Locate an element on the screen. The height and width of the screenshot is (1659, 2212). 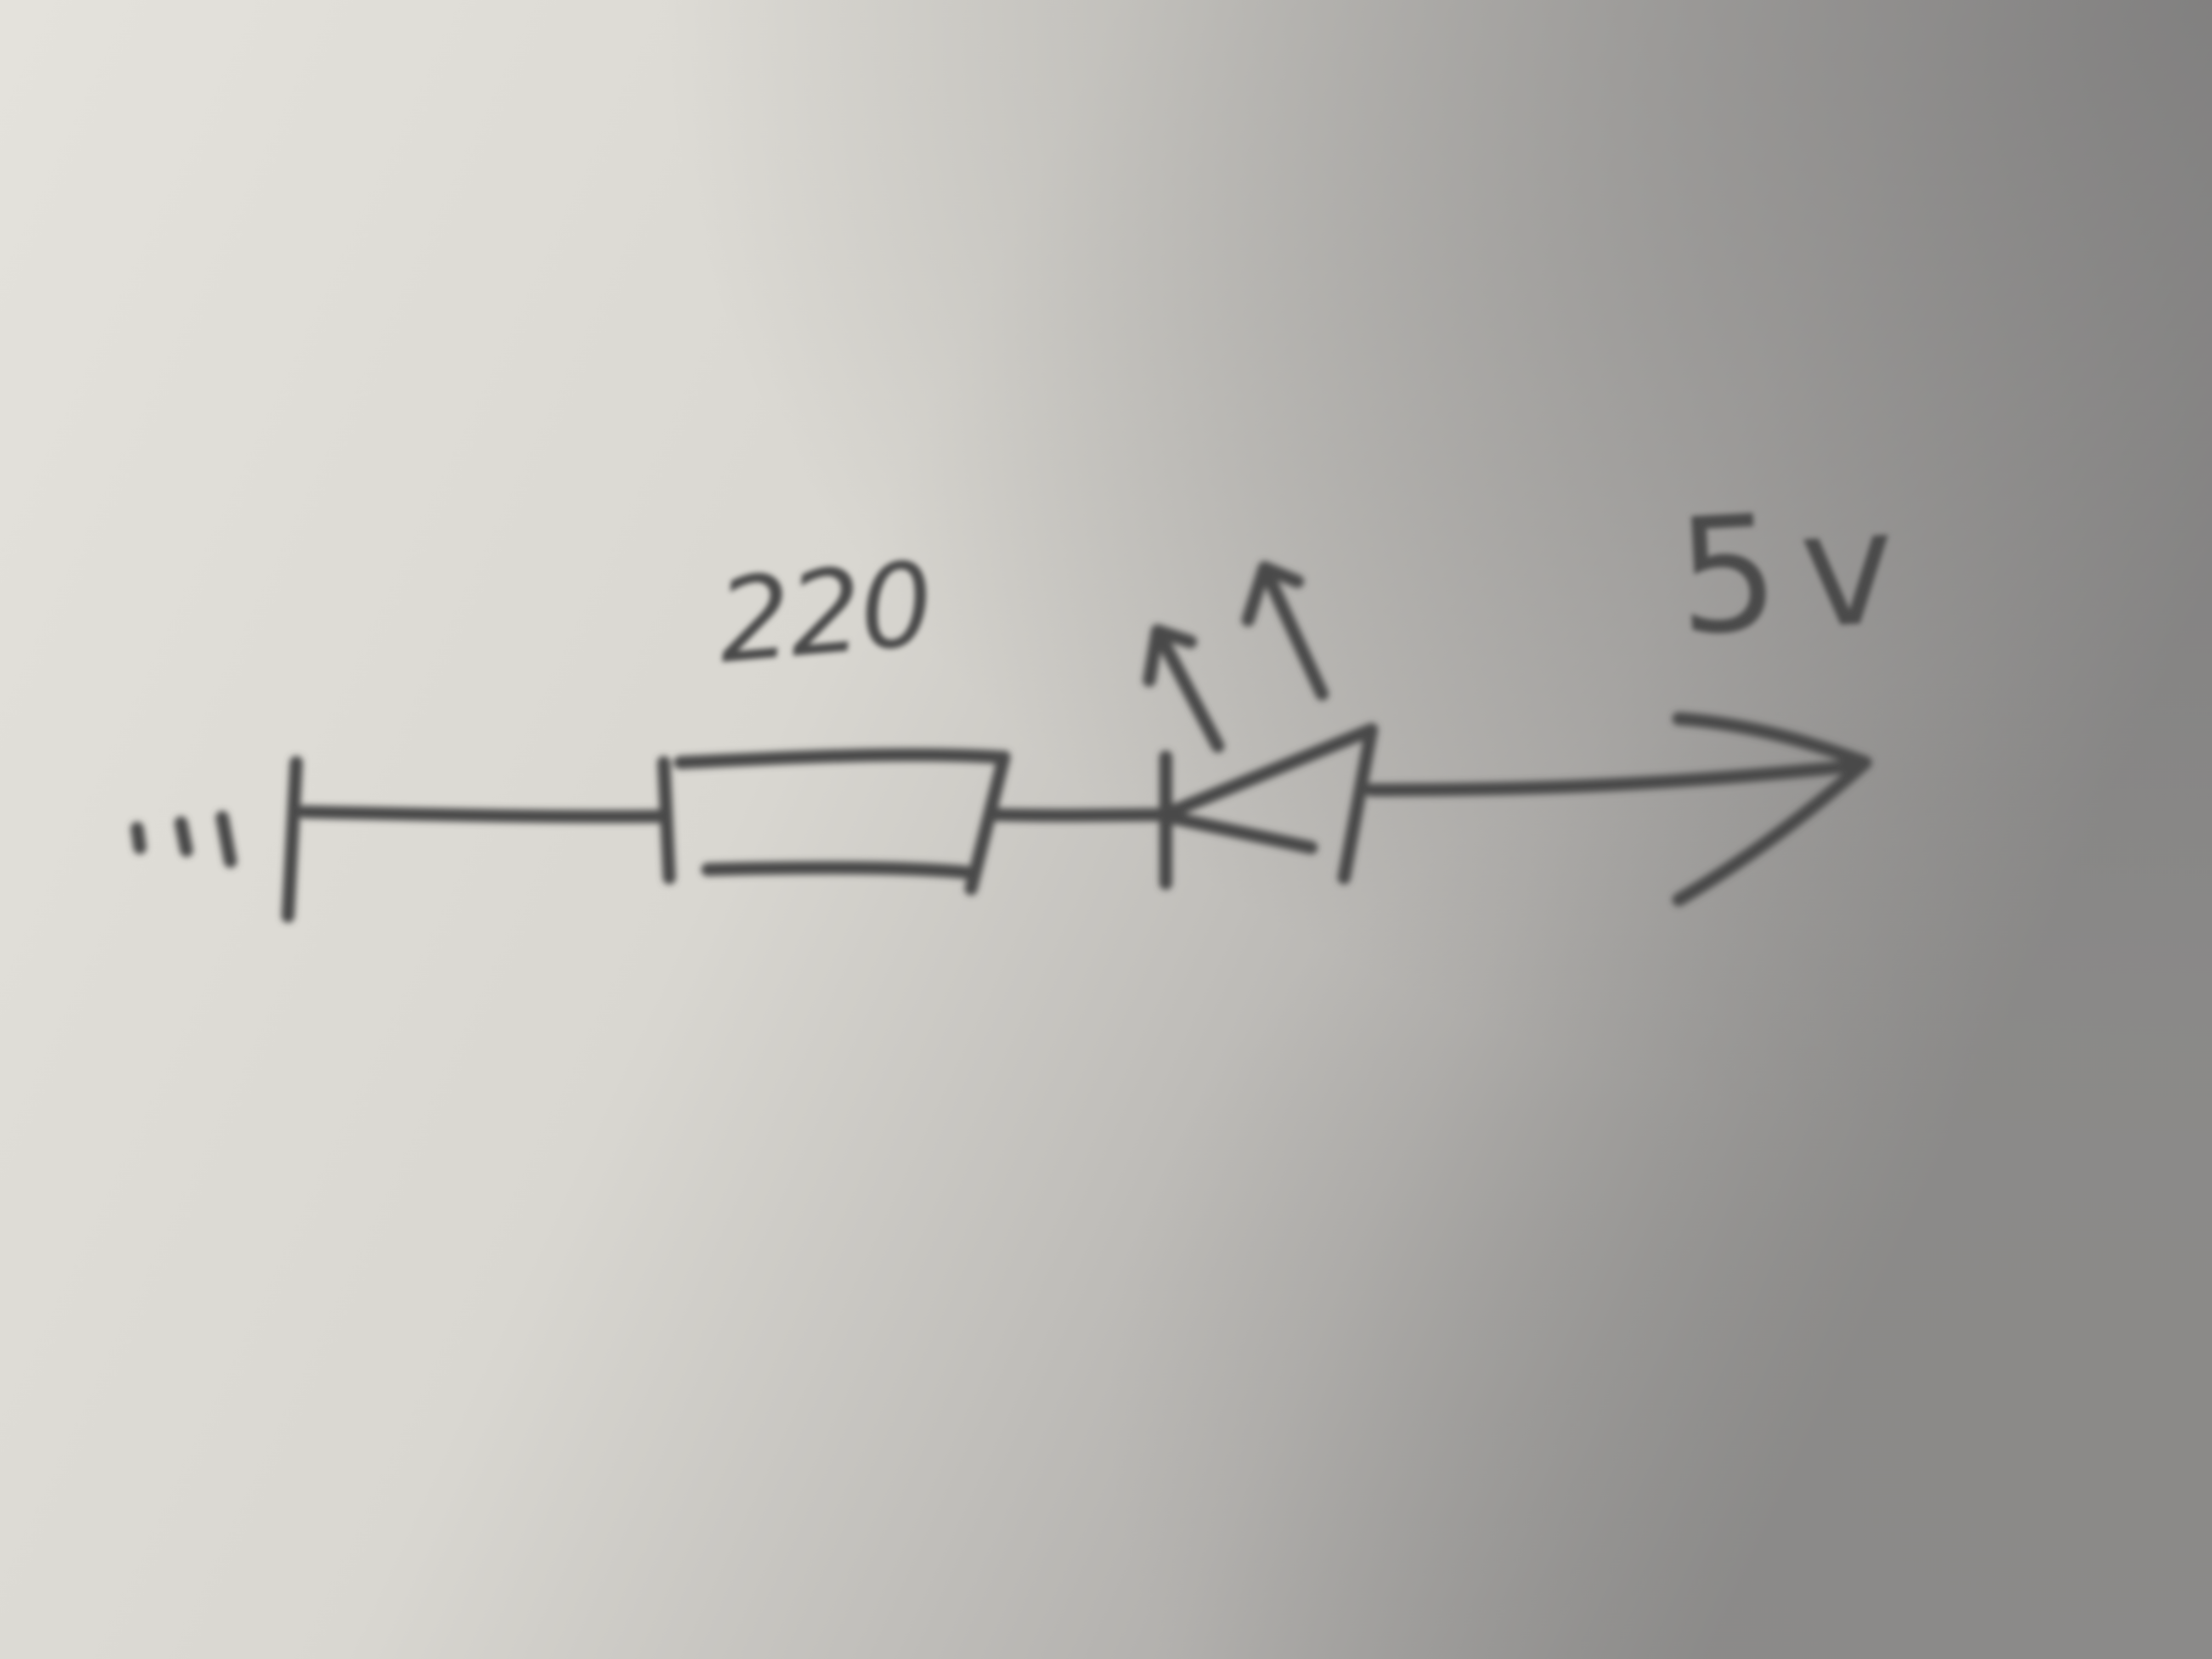
wire-right is located at coordinates (1616, 778).